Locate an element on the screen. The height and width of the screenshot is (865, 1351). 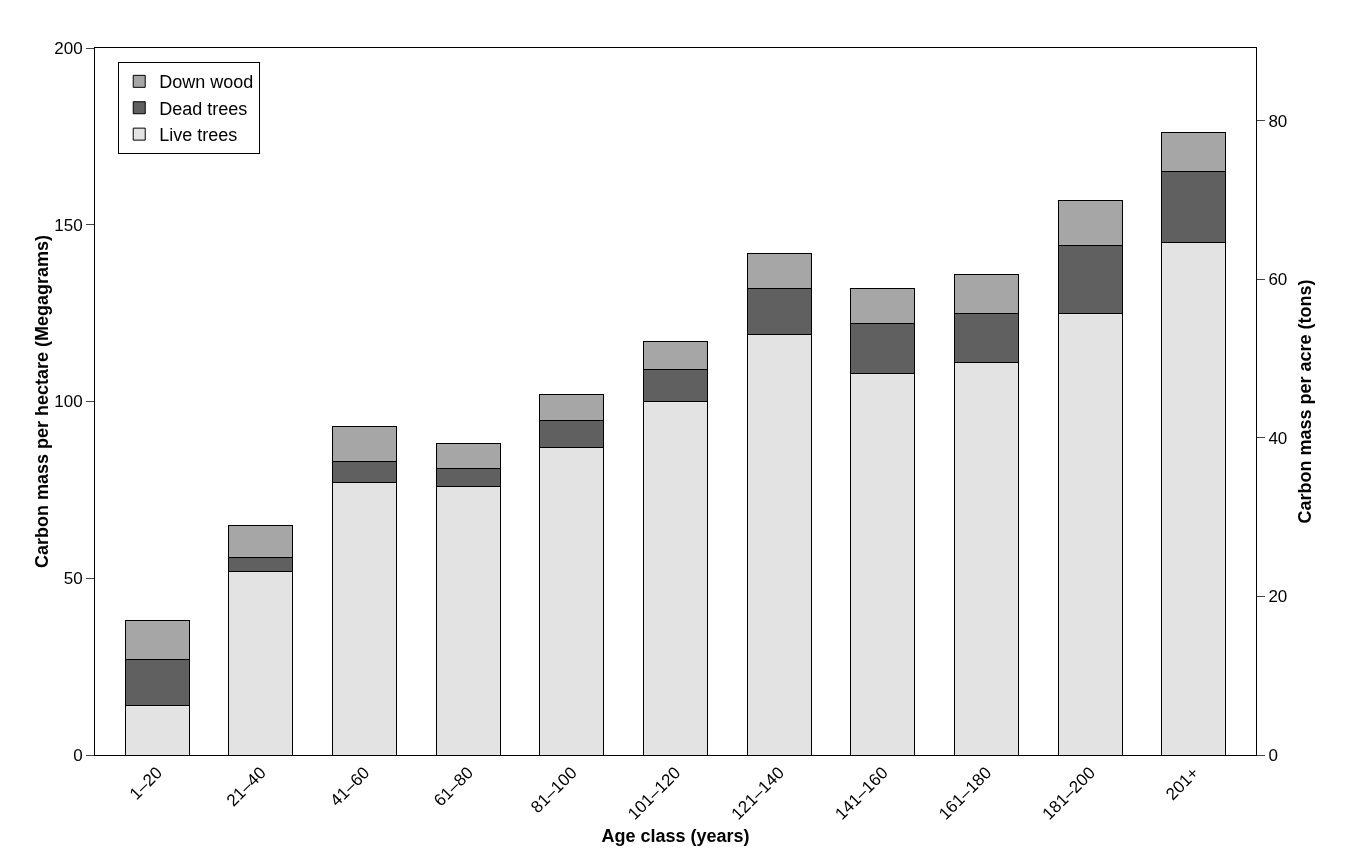
y-tick-label: 100 is located at coordinates (68, 402).